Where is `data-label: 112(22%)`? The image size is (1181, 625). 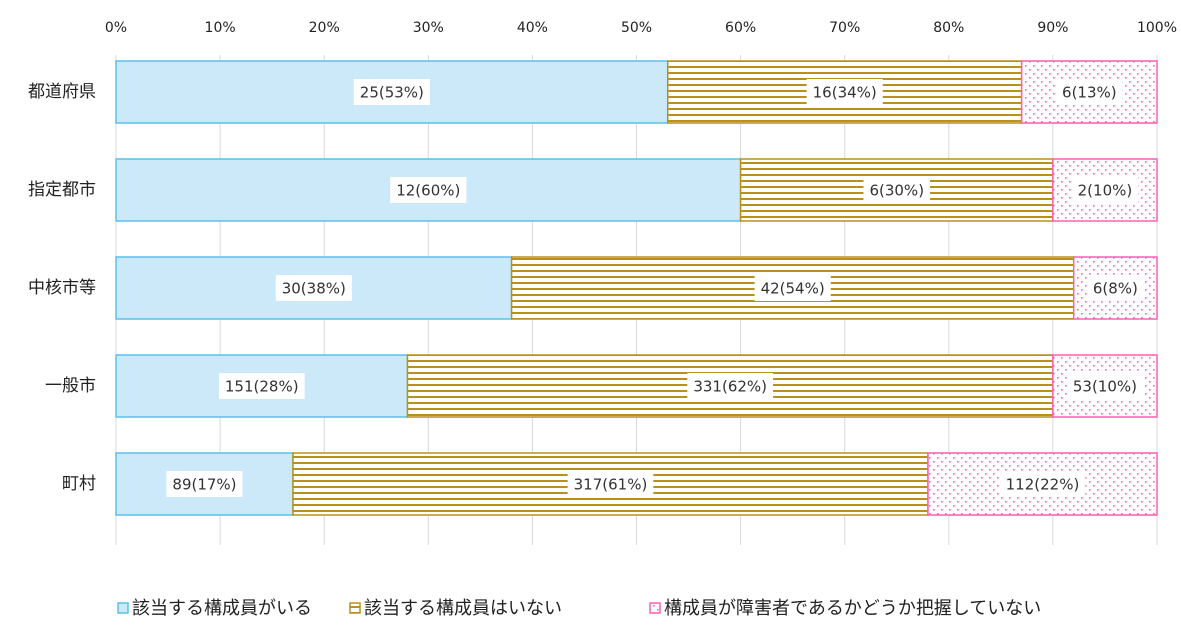 data-label: 112(22%) is located at coordinates (1043, 485).